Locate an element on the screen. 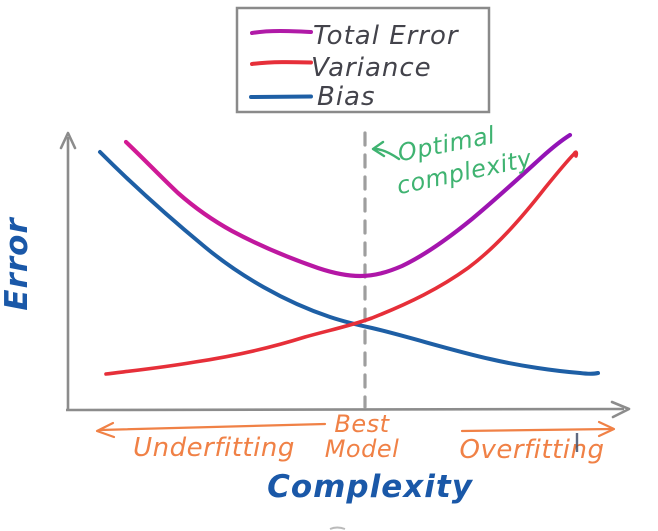  legend-label-variance: Variance is located at coordinates (371, 68).